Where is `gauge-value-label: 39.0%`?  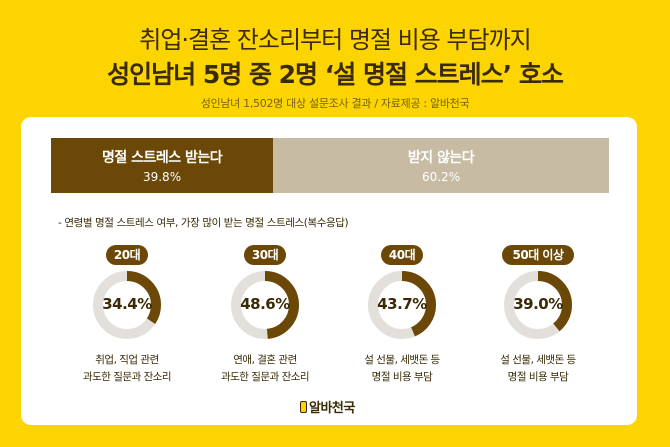
gauge-value-label: 39.0% is located at coordinates (538, 304).